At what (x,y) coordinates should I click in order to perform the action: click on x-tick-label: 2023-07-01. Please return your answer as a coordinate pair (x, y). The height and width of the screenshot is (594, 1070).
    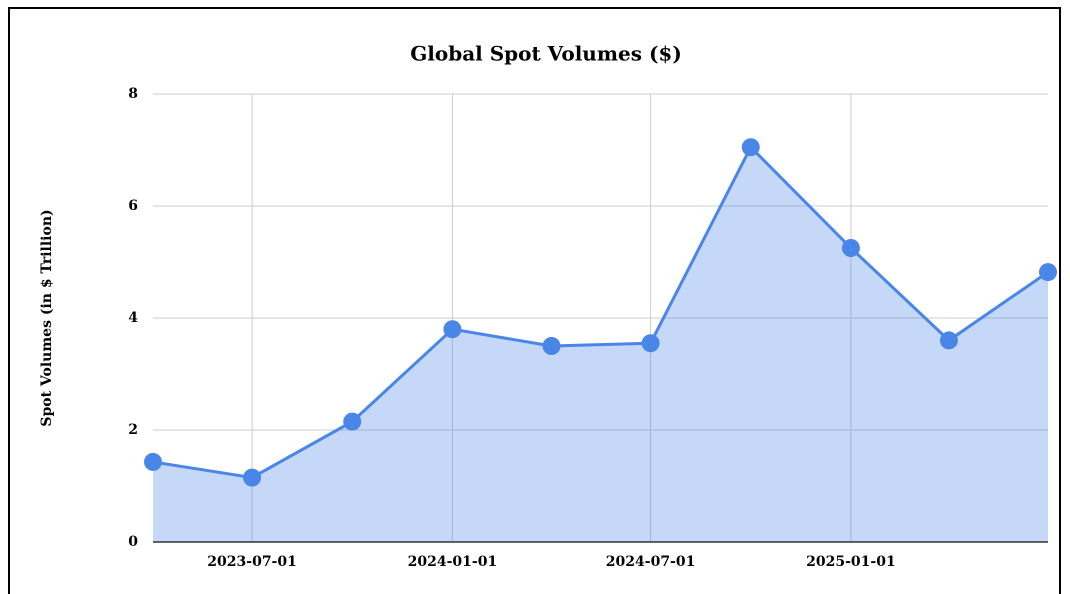
    Looking at the image, I should click on (252, 562).